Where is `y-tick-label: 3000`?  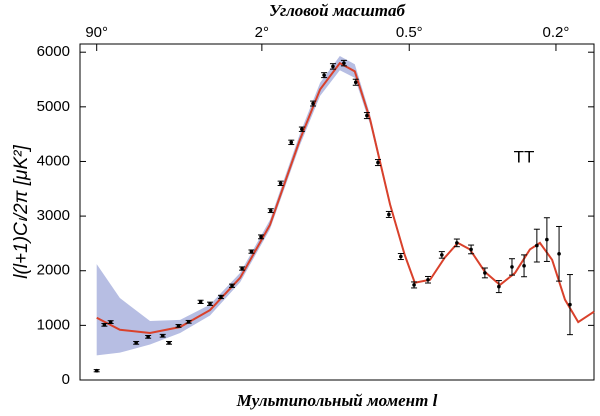
y-tick-label: 3000 is located at coordinates (53, 215).